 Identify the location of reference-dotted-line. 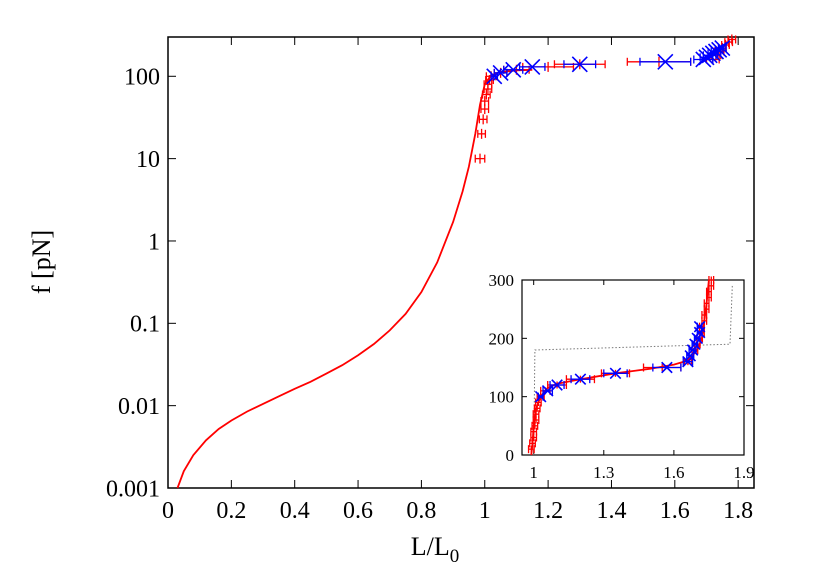
(633, 370).